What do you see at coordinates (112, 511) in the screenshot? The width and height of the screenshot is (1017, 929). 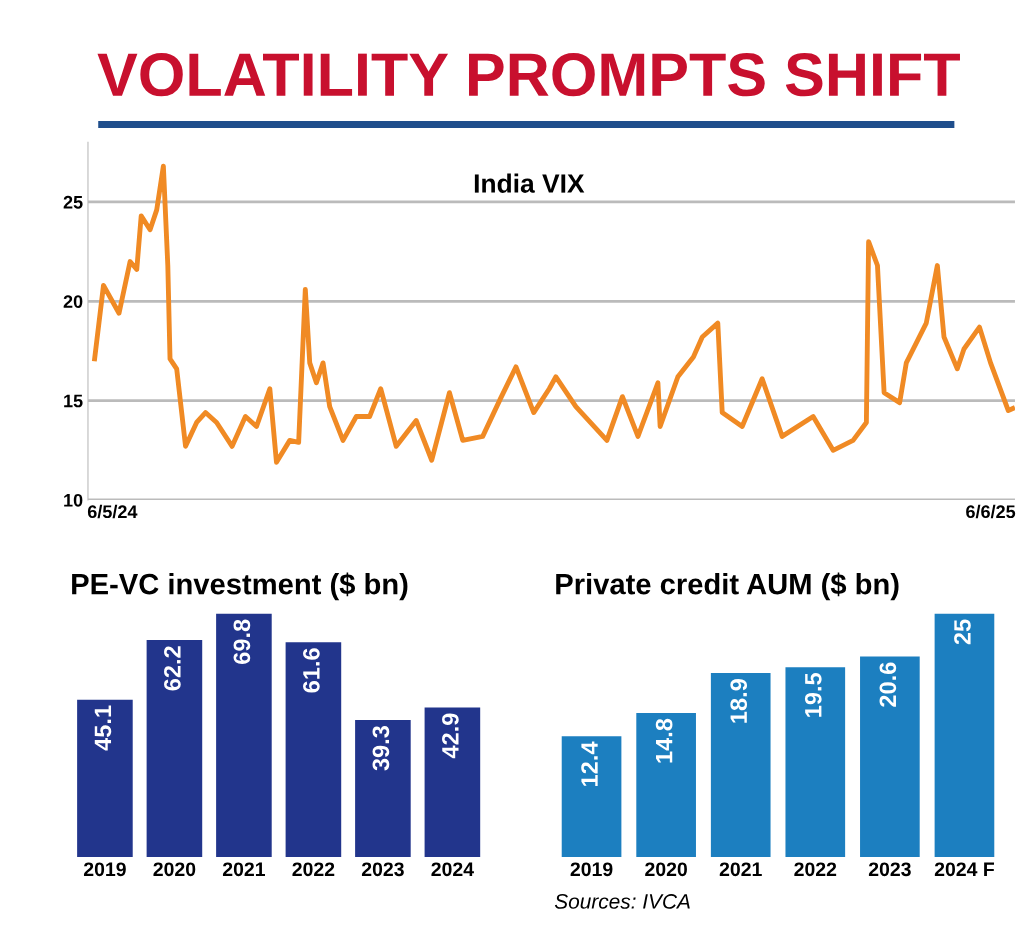 I see `x-tick-label: 6/5/24` at bounding box center [112, 511].